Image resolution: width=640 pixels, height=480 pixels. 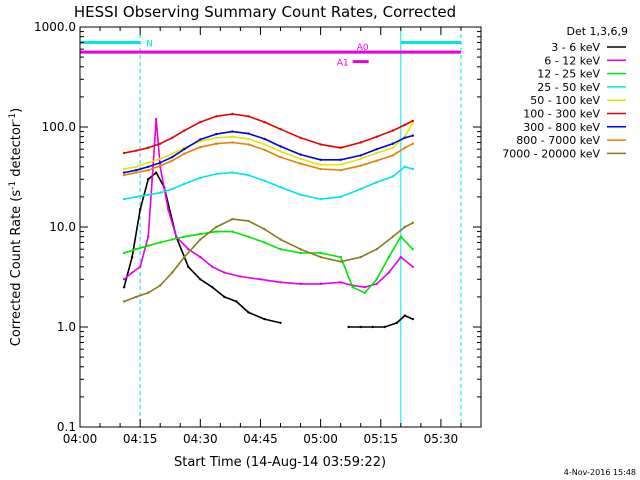 What do you see at coordinates (380, 439) in the screenshot?
I see `x-tick-label: 05:15` at bounding box center [380, 439].